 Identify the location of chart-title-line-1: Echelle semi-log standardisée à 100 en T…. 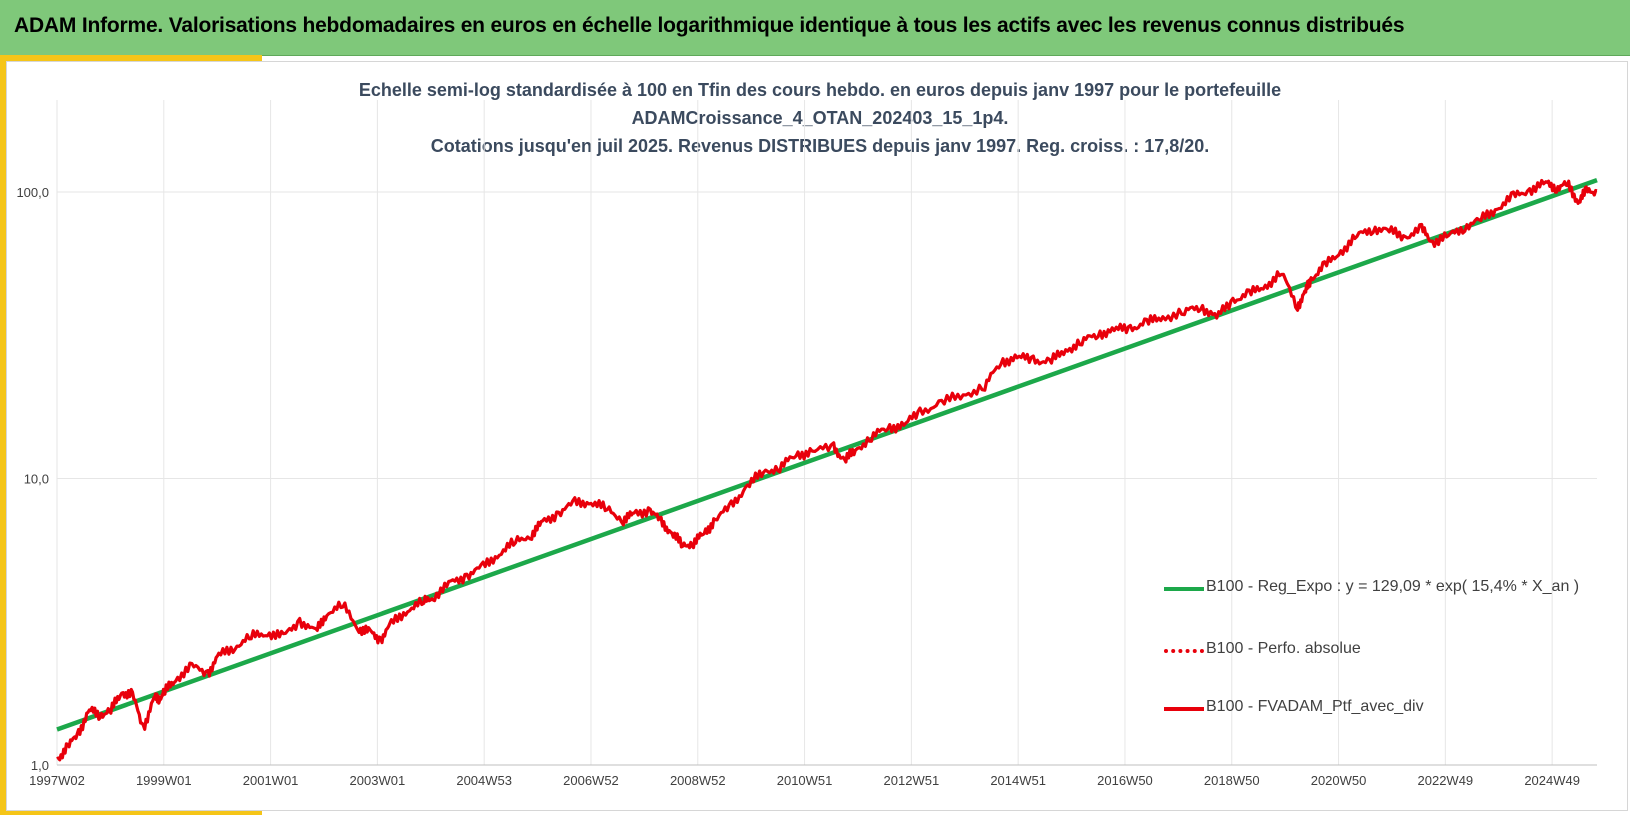
(820, 90).